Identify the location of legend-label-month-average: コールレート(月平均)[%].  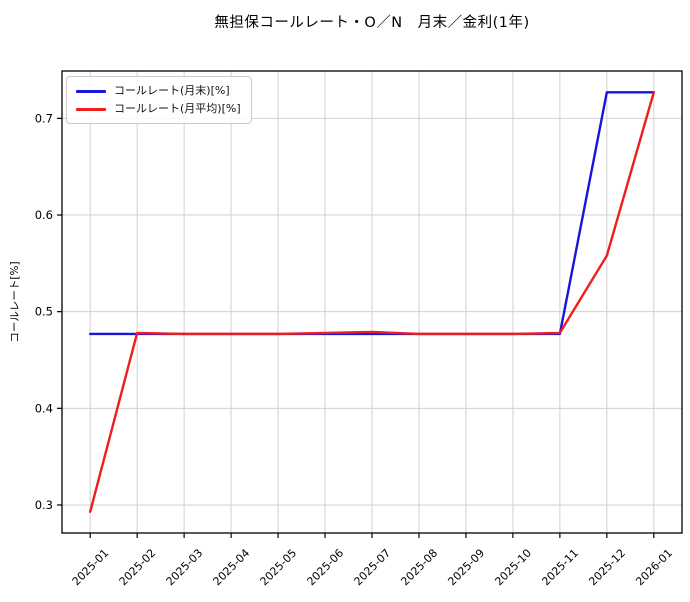
(177, 108).